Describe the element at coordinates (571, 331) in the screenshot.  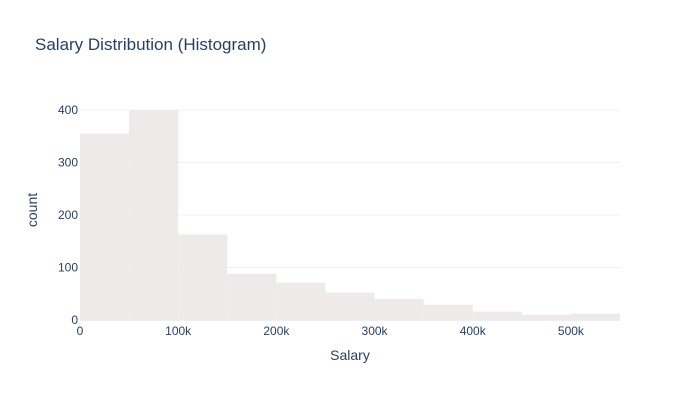
I see `x-tick-label: 500k` at that location.